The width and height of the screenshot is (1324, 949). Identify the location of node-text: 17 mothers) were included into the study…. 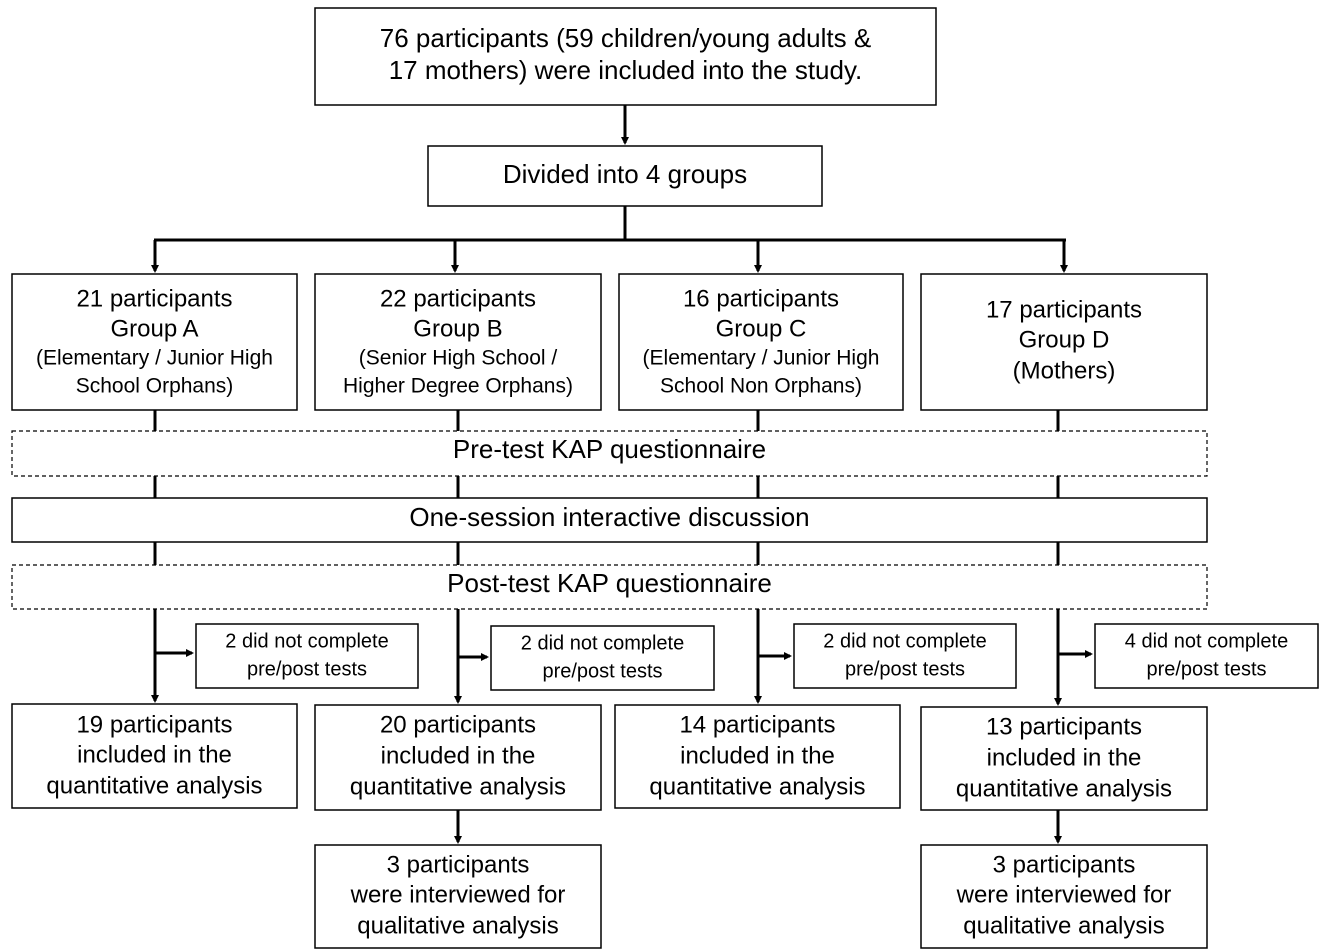
(626, 70).